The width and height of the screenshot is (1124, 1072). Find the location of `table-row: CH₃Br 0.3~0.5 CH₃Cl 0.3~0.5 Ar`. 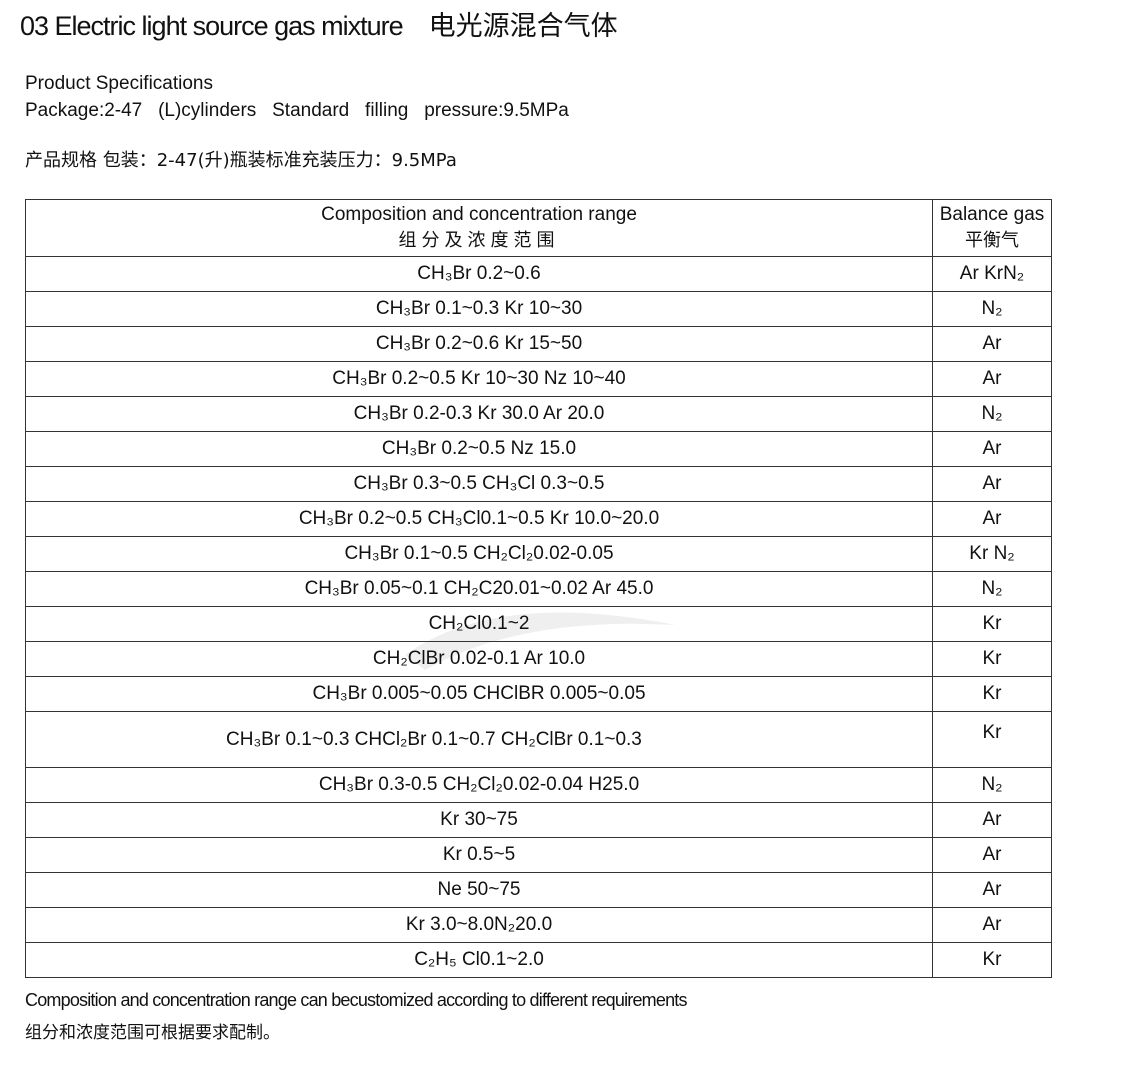

table-row: CH₃Br 0.3~0.5 CH₃Cl 0.3~0.5 Ar is located at coordinates (538, 484).